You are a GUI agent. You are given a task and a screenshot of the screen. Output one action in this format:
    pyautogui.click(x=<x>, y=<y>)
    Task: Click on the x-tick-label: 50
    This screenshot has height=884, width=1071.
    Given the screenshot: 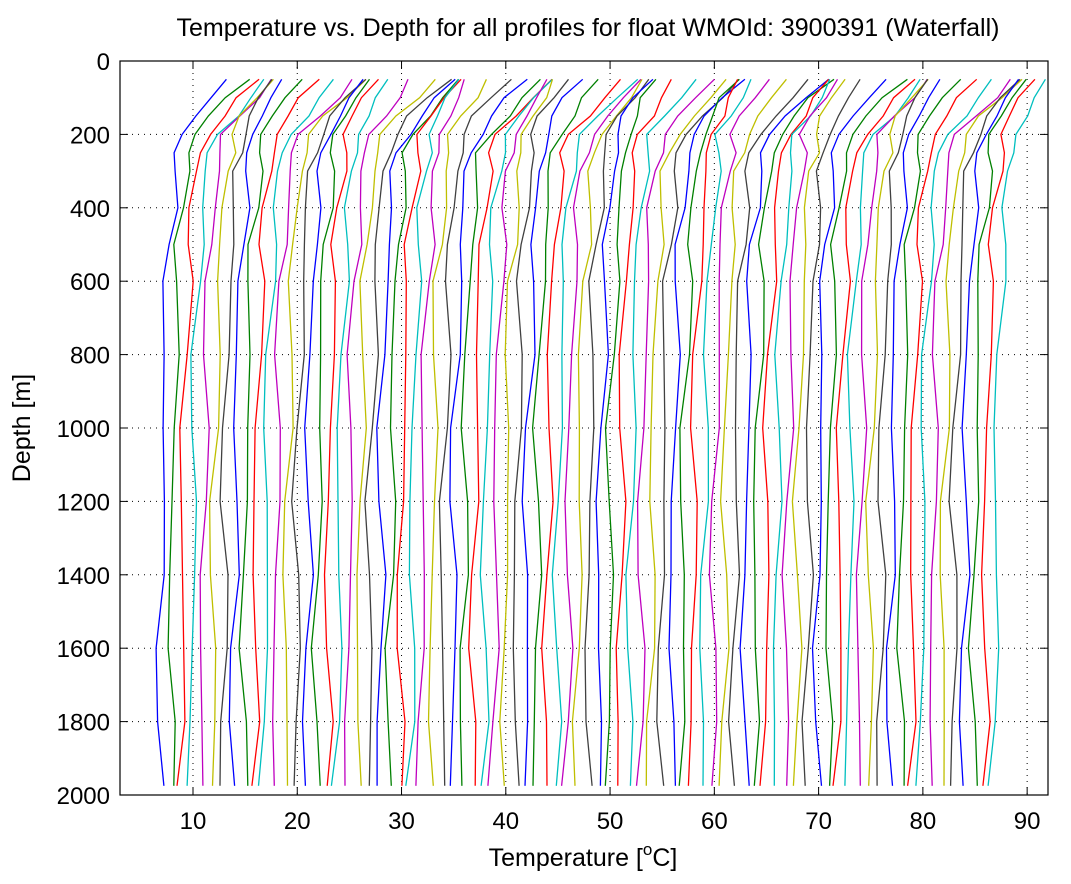 What is the action you would take?
    pyautogui.click(x=610, y=821)
    